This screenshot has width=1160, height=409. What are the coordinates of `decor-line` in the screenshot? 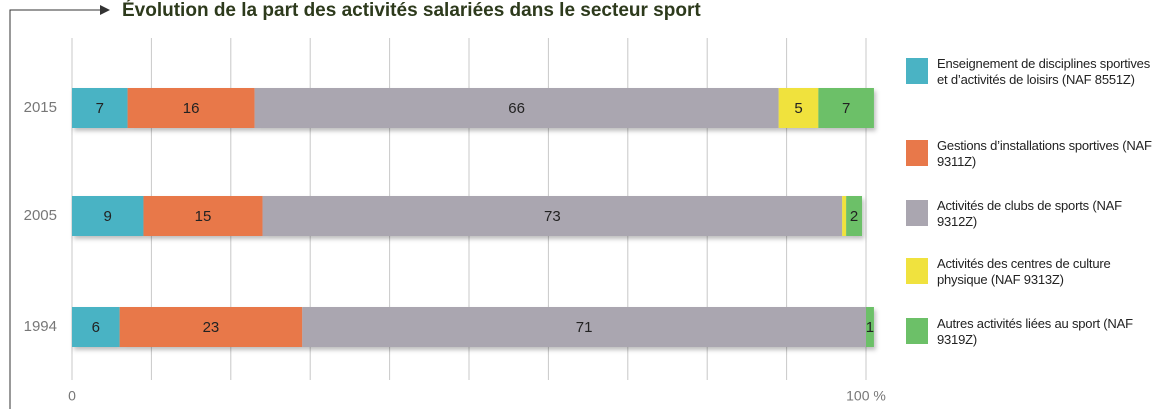 It's located at (54, 209).